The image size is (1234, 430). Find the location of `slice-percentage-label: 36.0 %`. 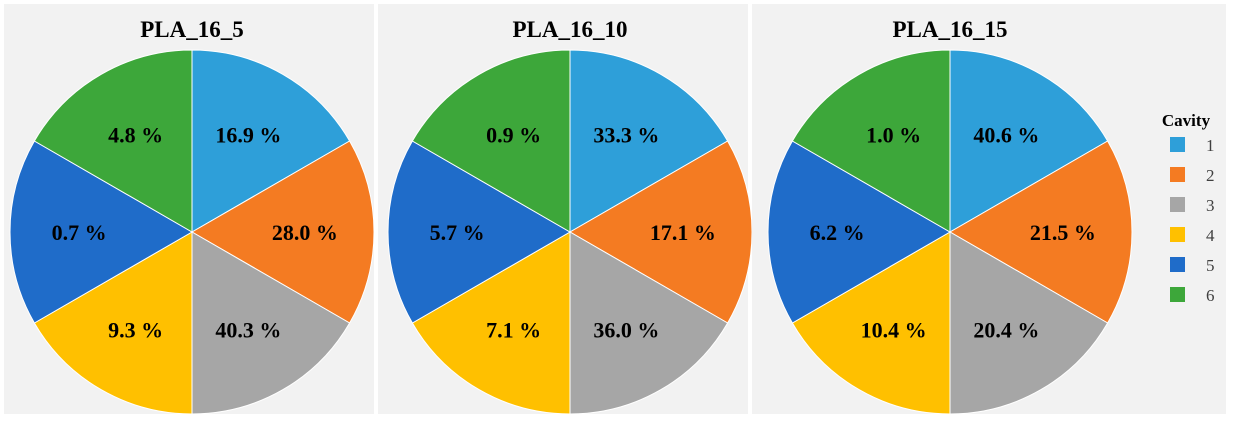

slice-percentage-label: 36.0 % is located at coordinates (626, 330).